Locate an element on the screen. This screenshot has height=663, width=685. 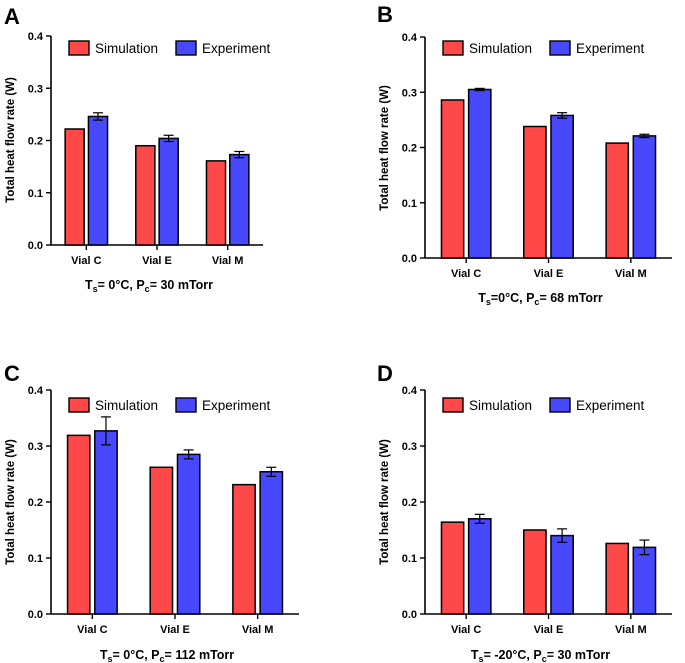
x-axis-title: Ts= -20°C, Pc= 30 mTorr is located at coordinates (540, 655).